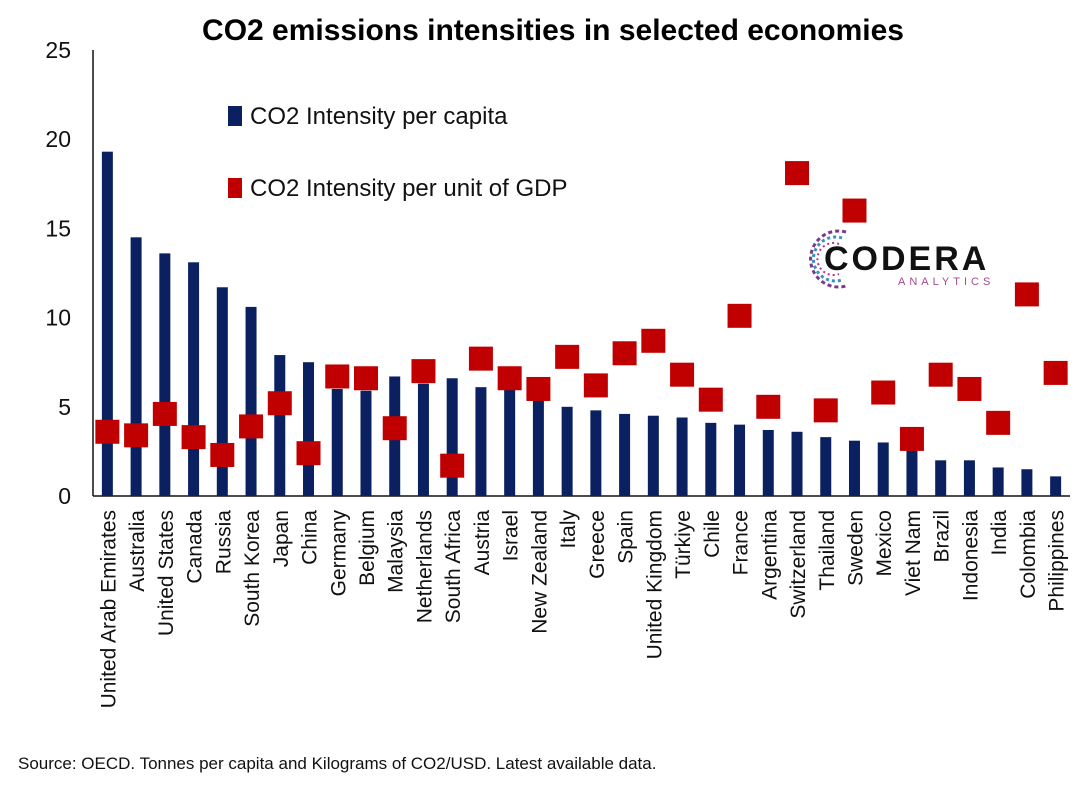  I want to click on y-tick-label: 5, so click(64, 407).